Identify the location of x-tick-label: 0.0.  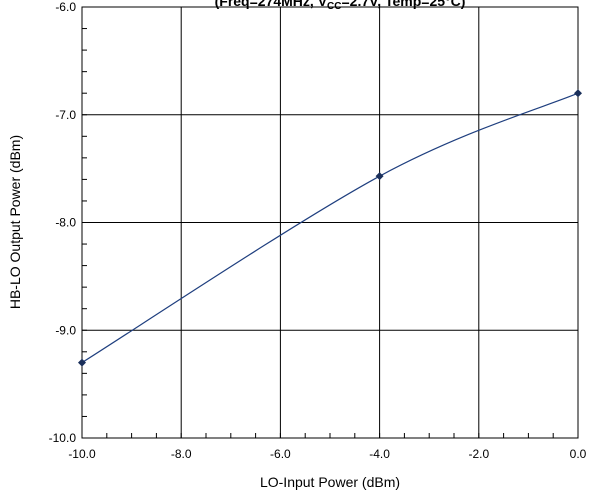
(578, 454).